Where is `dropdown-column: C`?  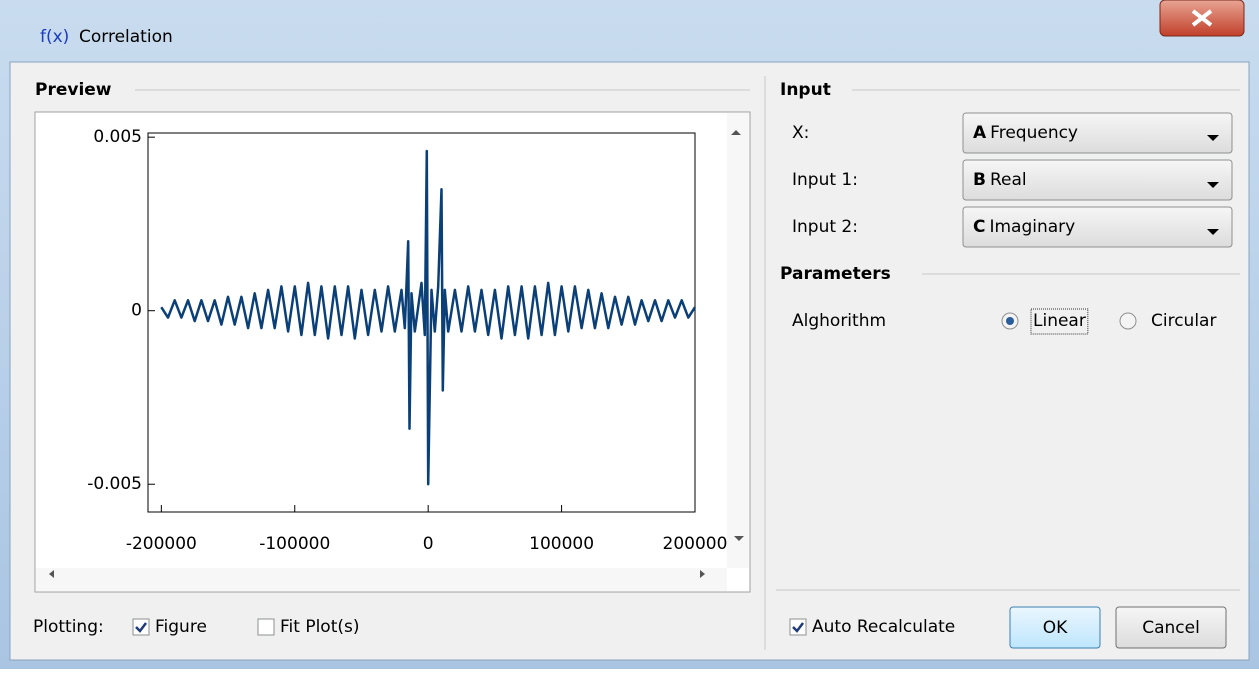
dropdown-column: C is located at coordinates (979, 227).